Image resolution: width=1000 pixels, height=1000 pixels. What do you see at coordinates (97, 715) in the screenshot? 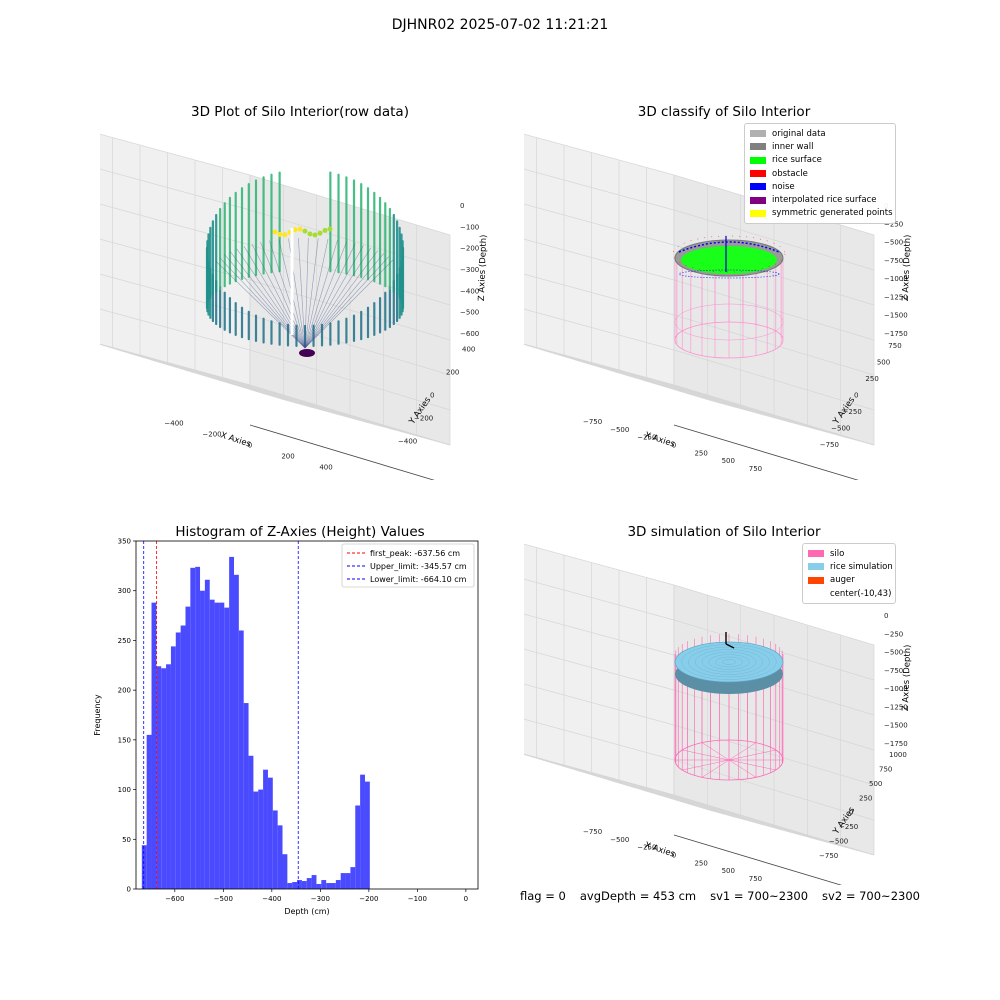
I see `y-axis-label: Frequency` at bounding box center [97, 715].